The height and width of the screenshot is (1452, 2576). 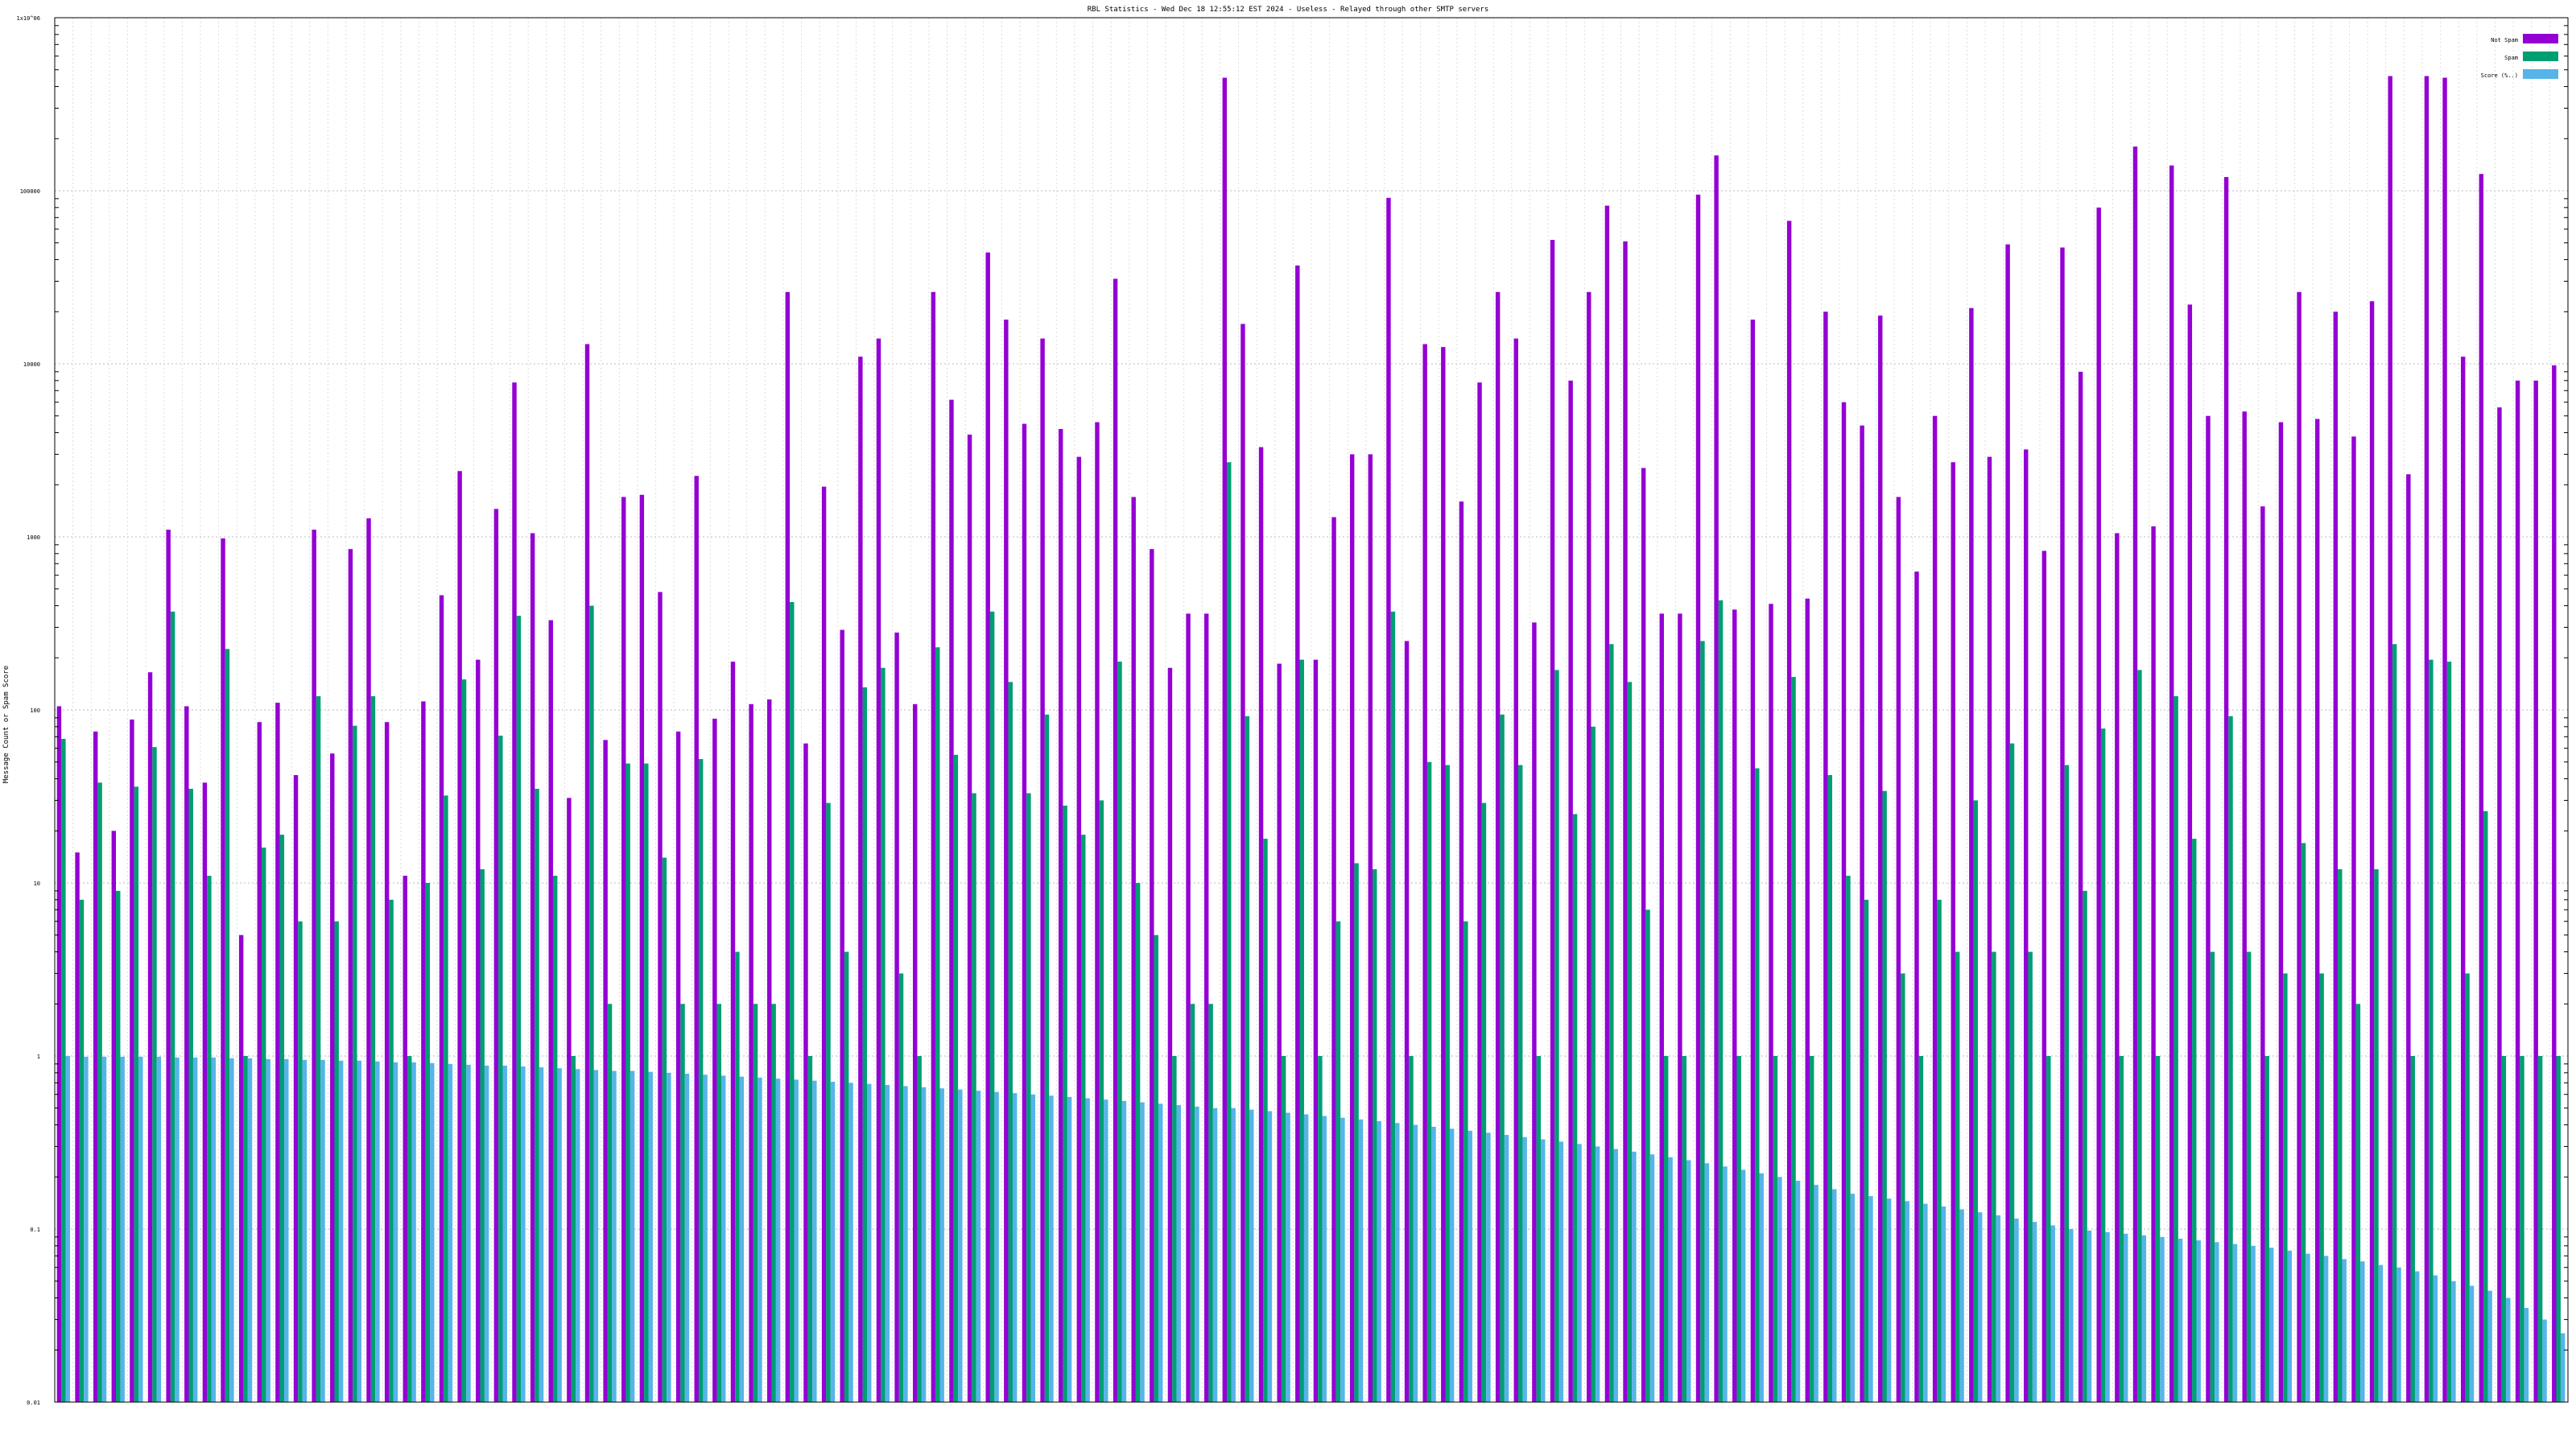 I want to click on y-tick-label: 1, so click(x=38, y=1057).